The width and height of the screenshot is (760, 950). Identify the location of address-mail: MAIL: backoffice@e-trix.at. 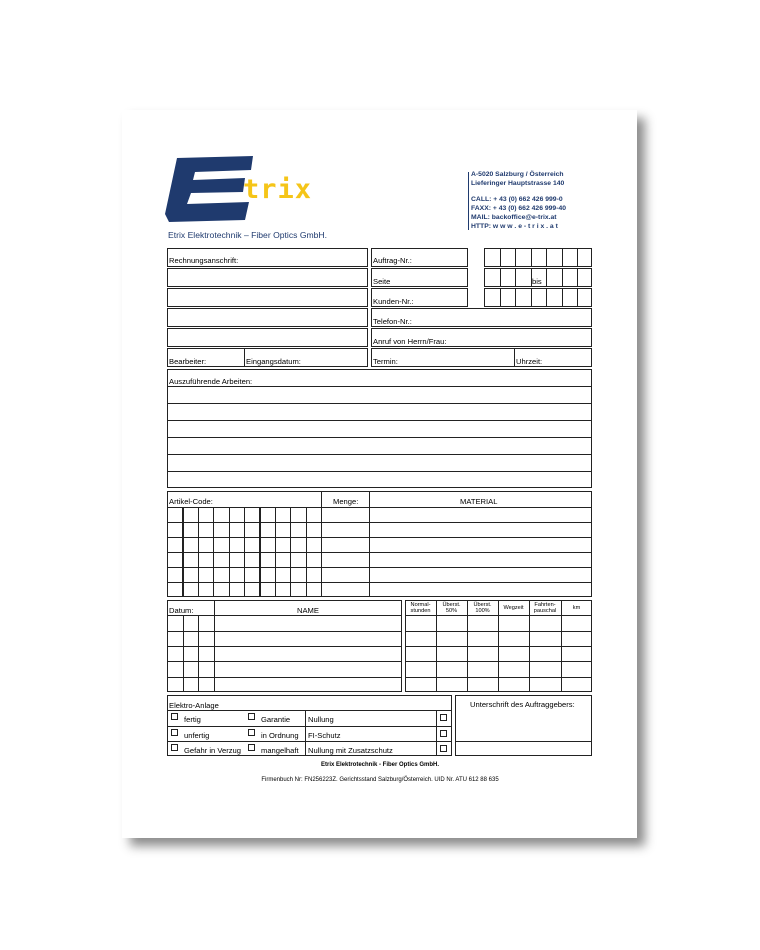
(514, 217).